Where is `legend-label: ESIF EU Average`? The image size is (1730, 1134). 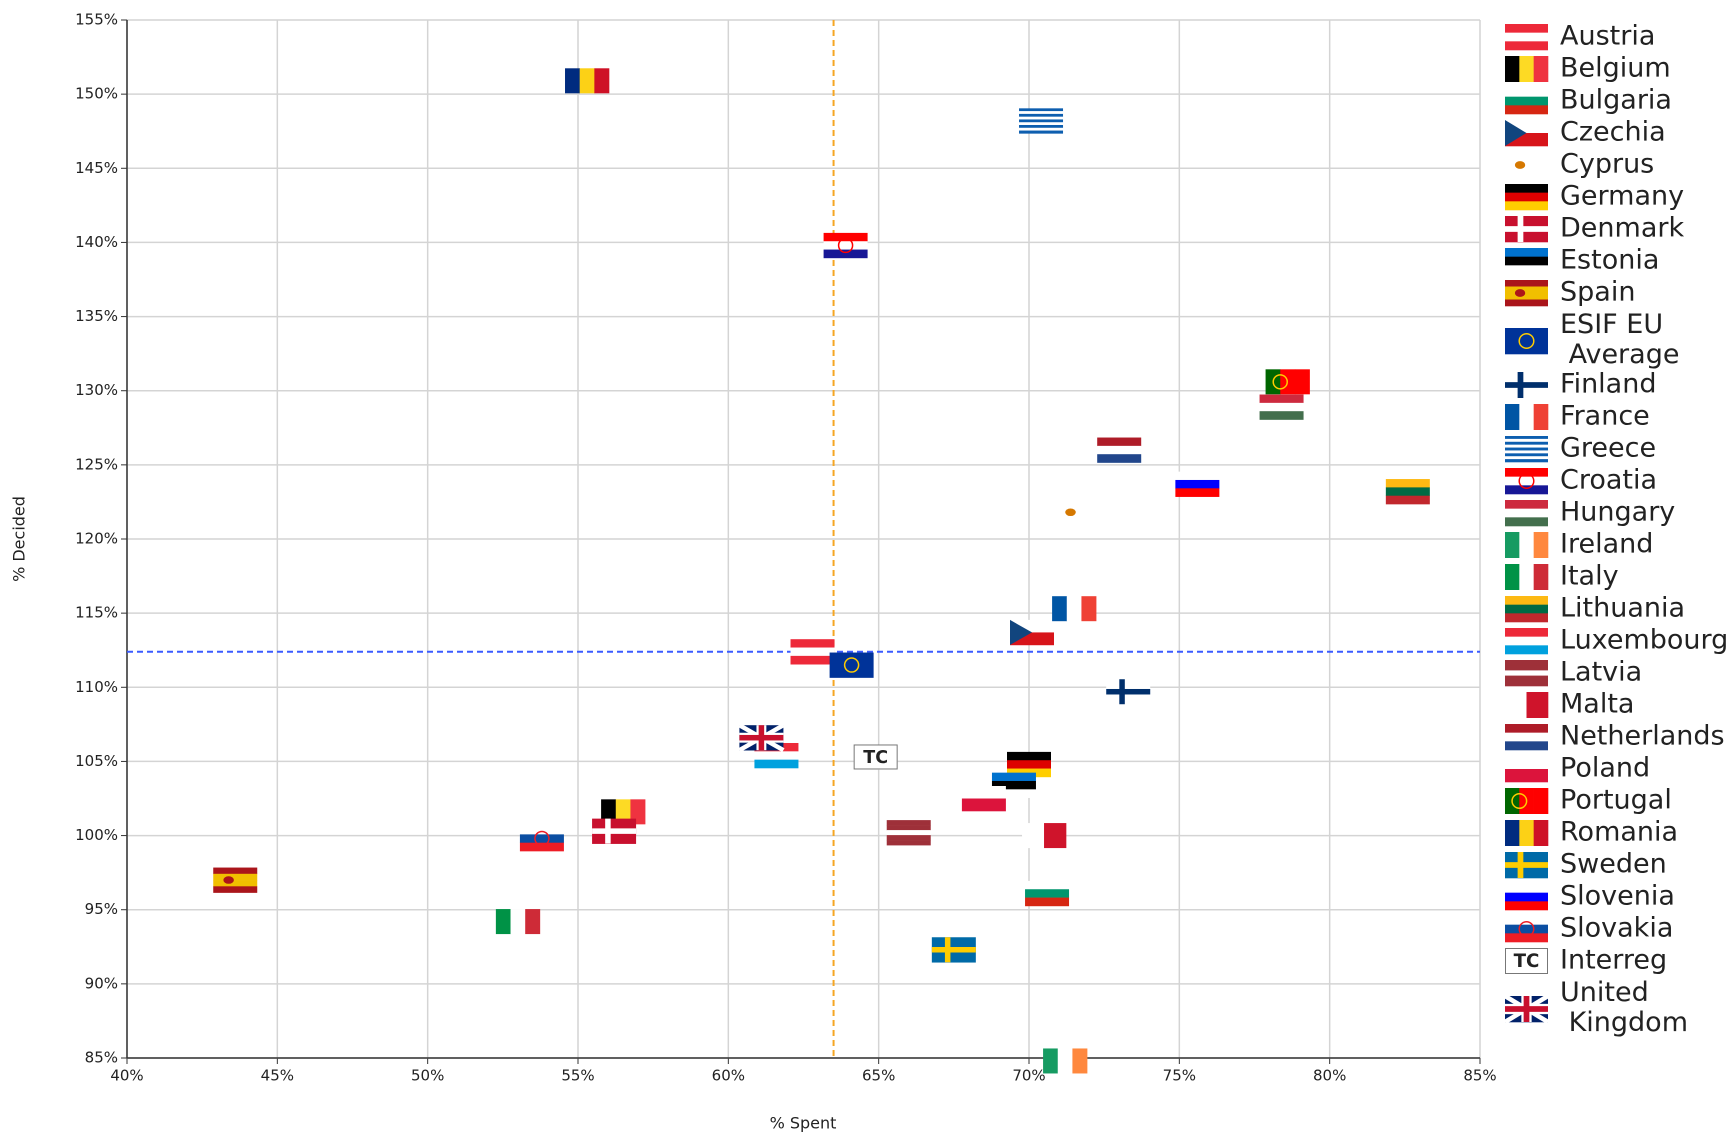
legend-label: ESIF EU Average is located at coordinates (1619, 339).